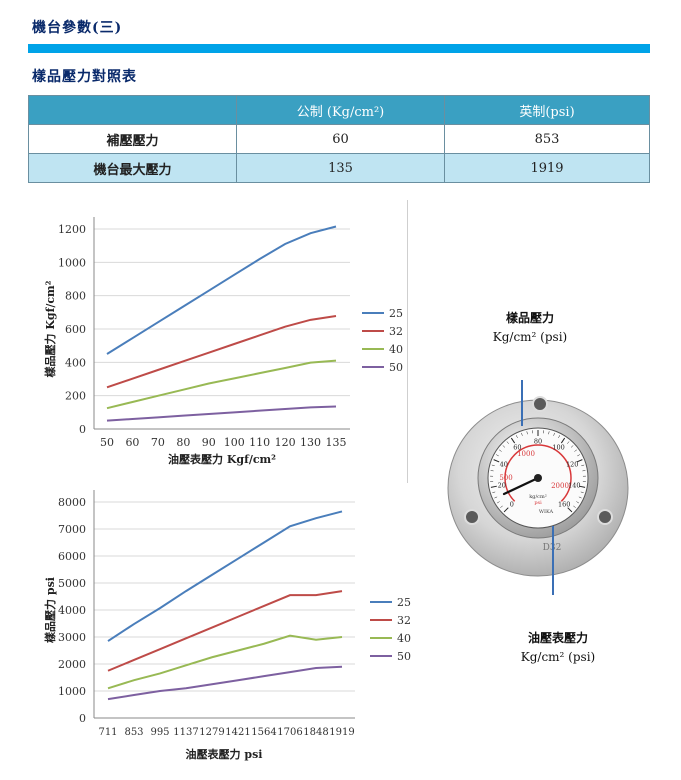  Describe the element at coordinates (339, 110) in the screenshot. I see `table-header-row: 公制 (Kg/cm²) 英制(psi)` at that location.